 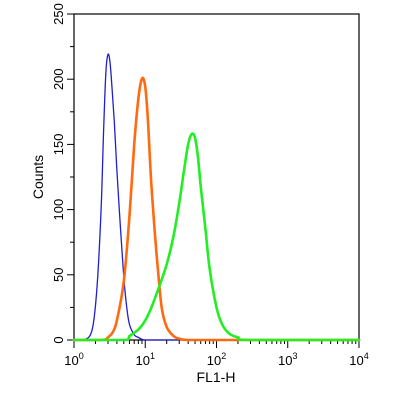 I want to click on y-tick-label: 250, so click(x=58, y=14).